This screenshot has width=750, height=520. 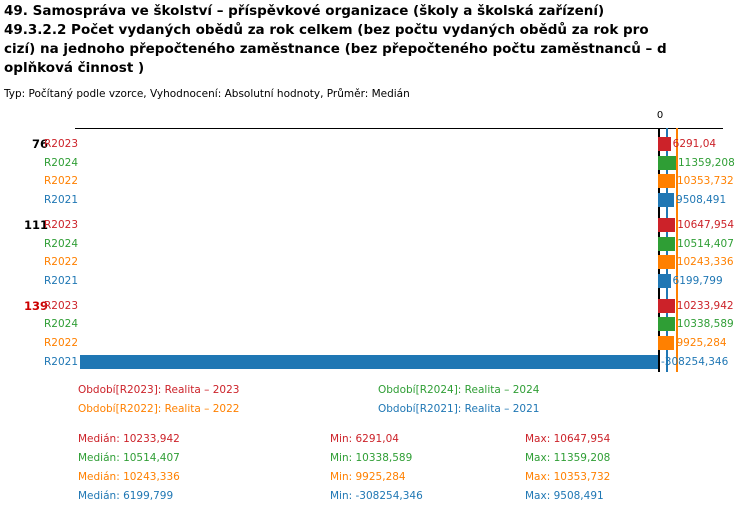 I want to click on row-group-number: 111, so click(x=35, y=224).